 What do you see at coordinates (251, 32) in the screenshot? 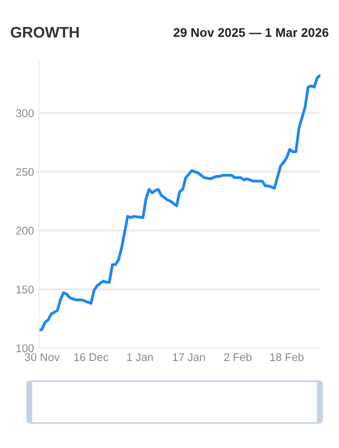
I see `chart-subtitle: 29 Nov 2025 — 1 Mar 2026` at bounding box center [251, 32].